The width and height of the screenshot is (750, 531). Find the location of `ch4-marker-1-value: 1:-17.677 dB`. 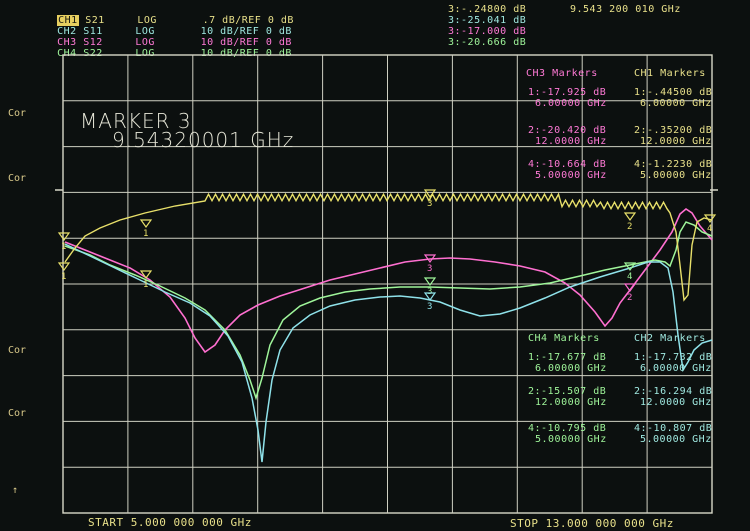

ch4-marker-1-value: 1:-17.677 dB is located at coordinates (567, 357).